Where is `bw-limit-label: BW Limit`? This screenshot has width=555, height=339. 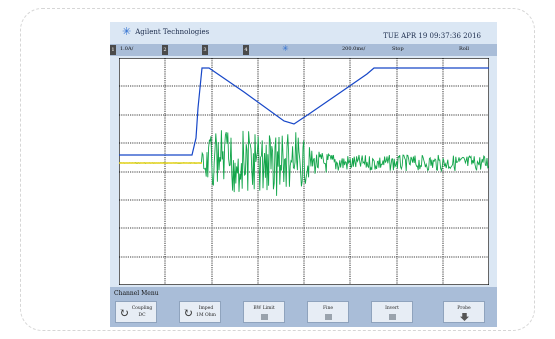 bw-limit-label: BW Limit is located at coordinates (264, 308).